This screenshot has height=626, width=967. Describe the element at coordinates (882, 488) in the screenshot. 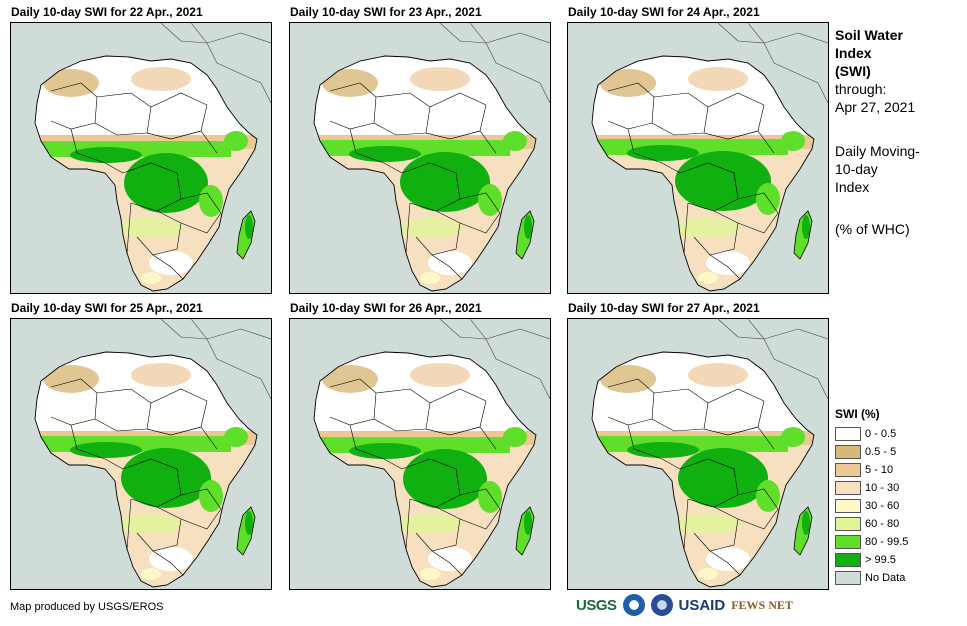

I see `legend-label: 10 - 30` at that location.